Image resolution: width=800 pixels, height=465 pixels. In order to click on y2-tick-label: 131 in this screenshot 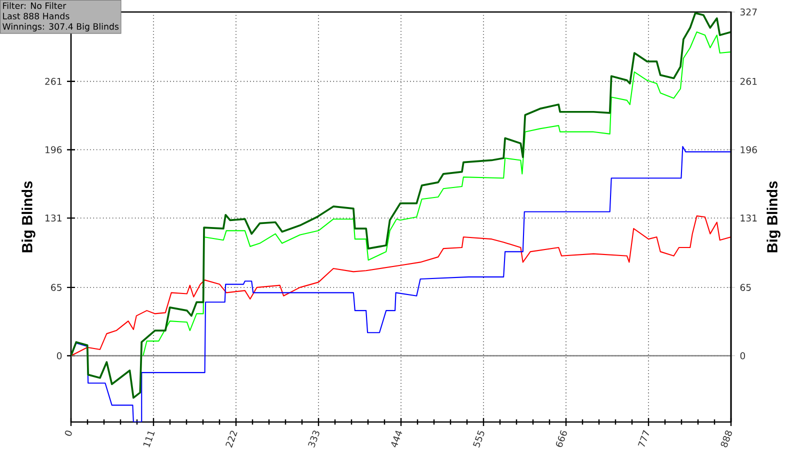, I will do `click(748, 218)`.